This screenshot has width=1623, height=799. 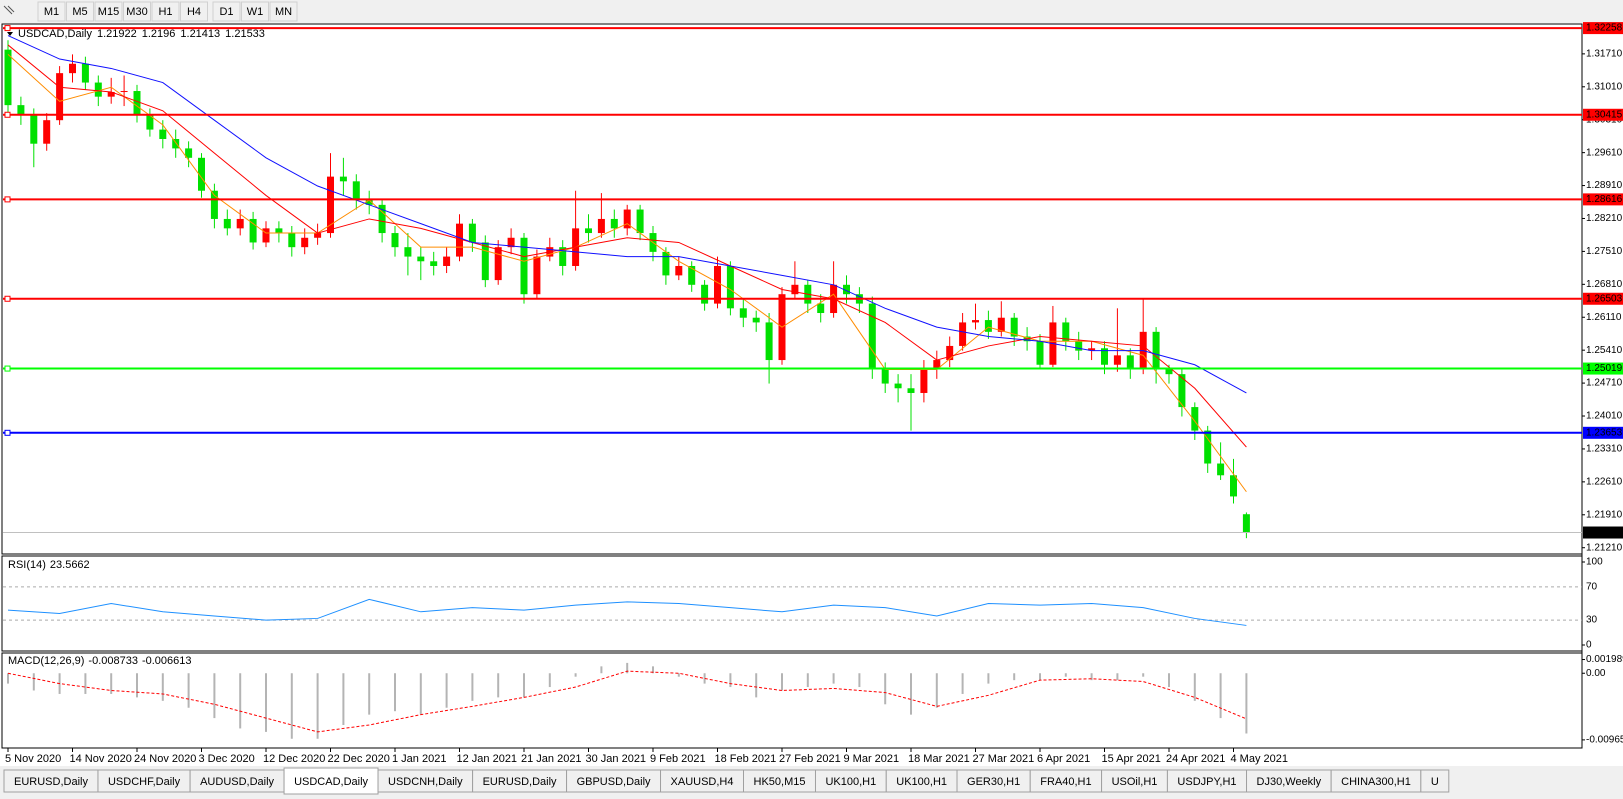 I want to click on tab-label: USDCAD,Daily, so click(x=331, y=782).